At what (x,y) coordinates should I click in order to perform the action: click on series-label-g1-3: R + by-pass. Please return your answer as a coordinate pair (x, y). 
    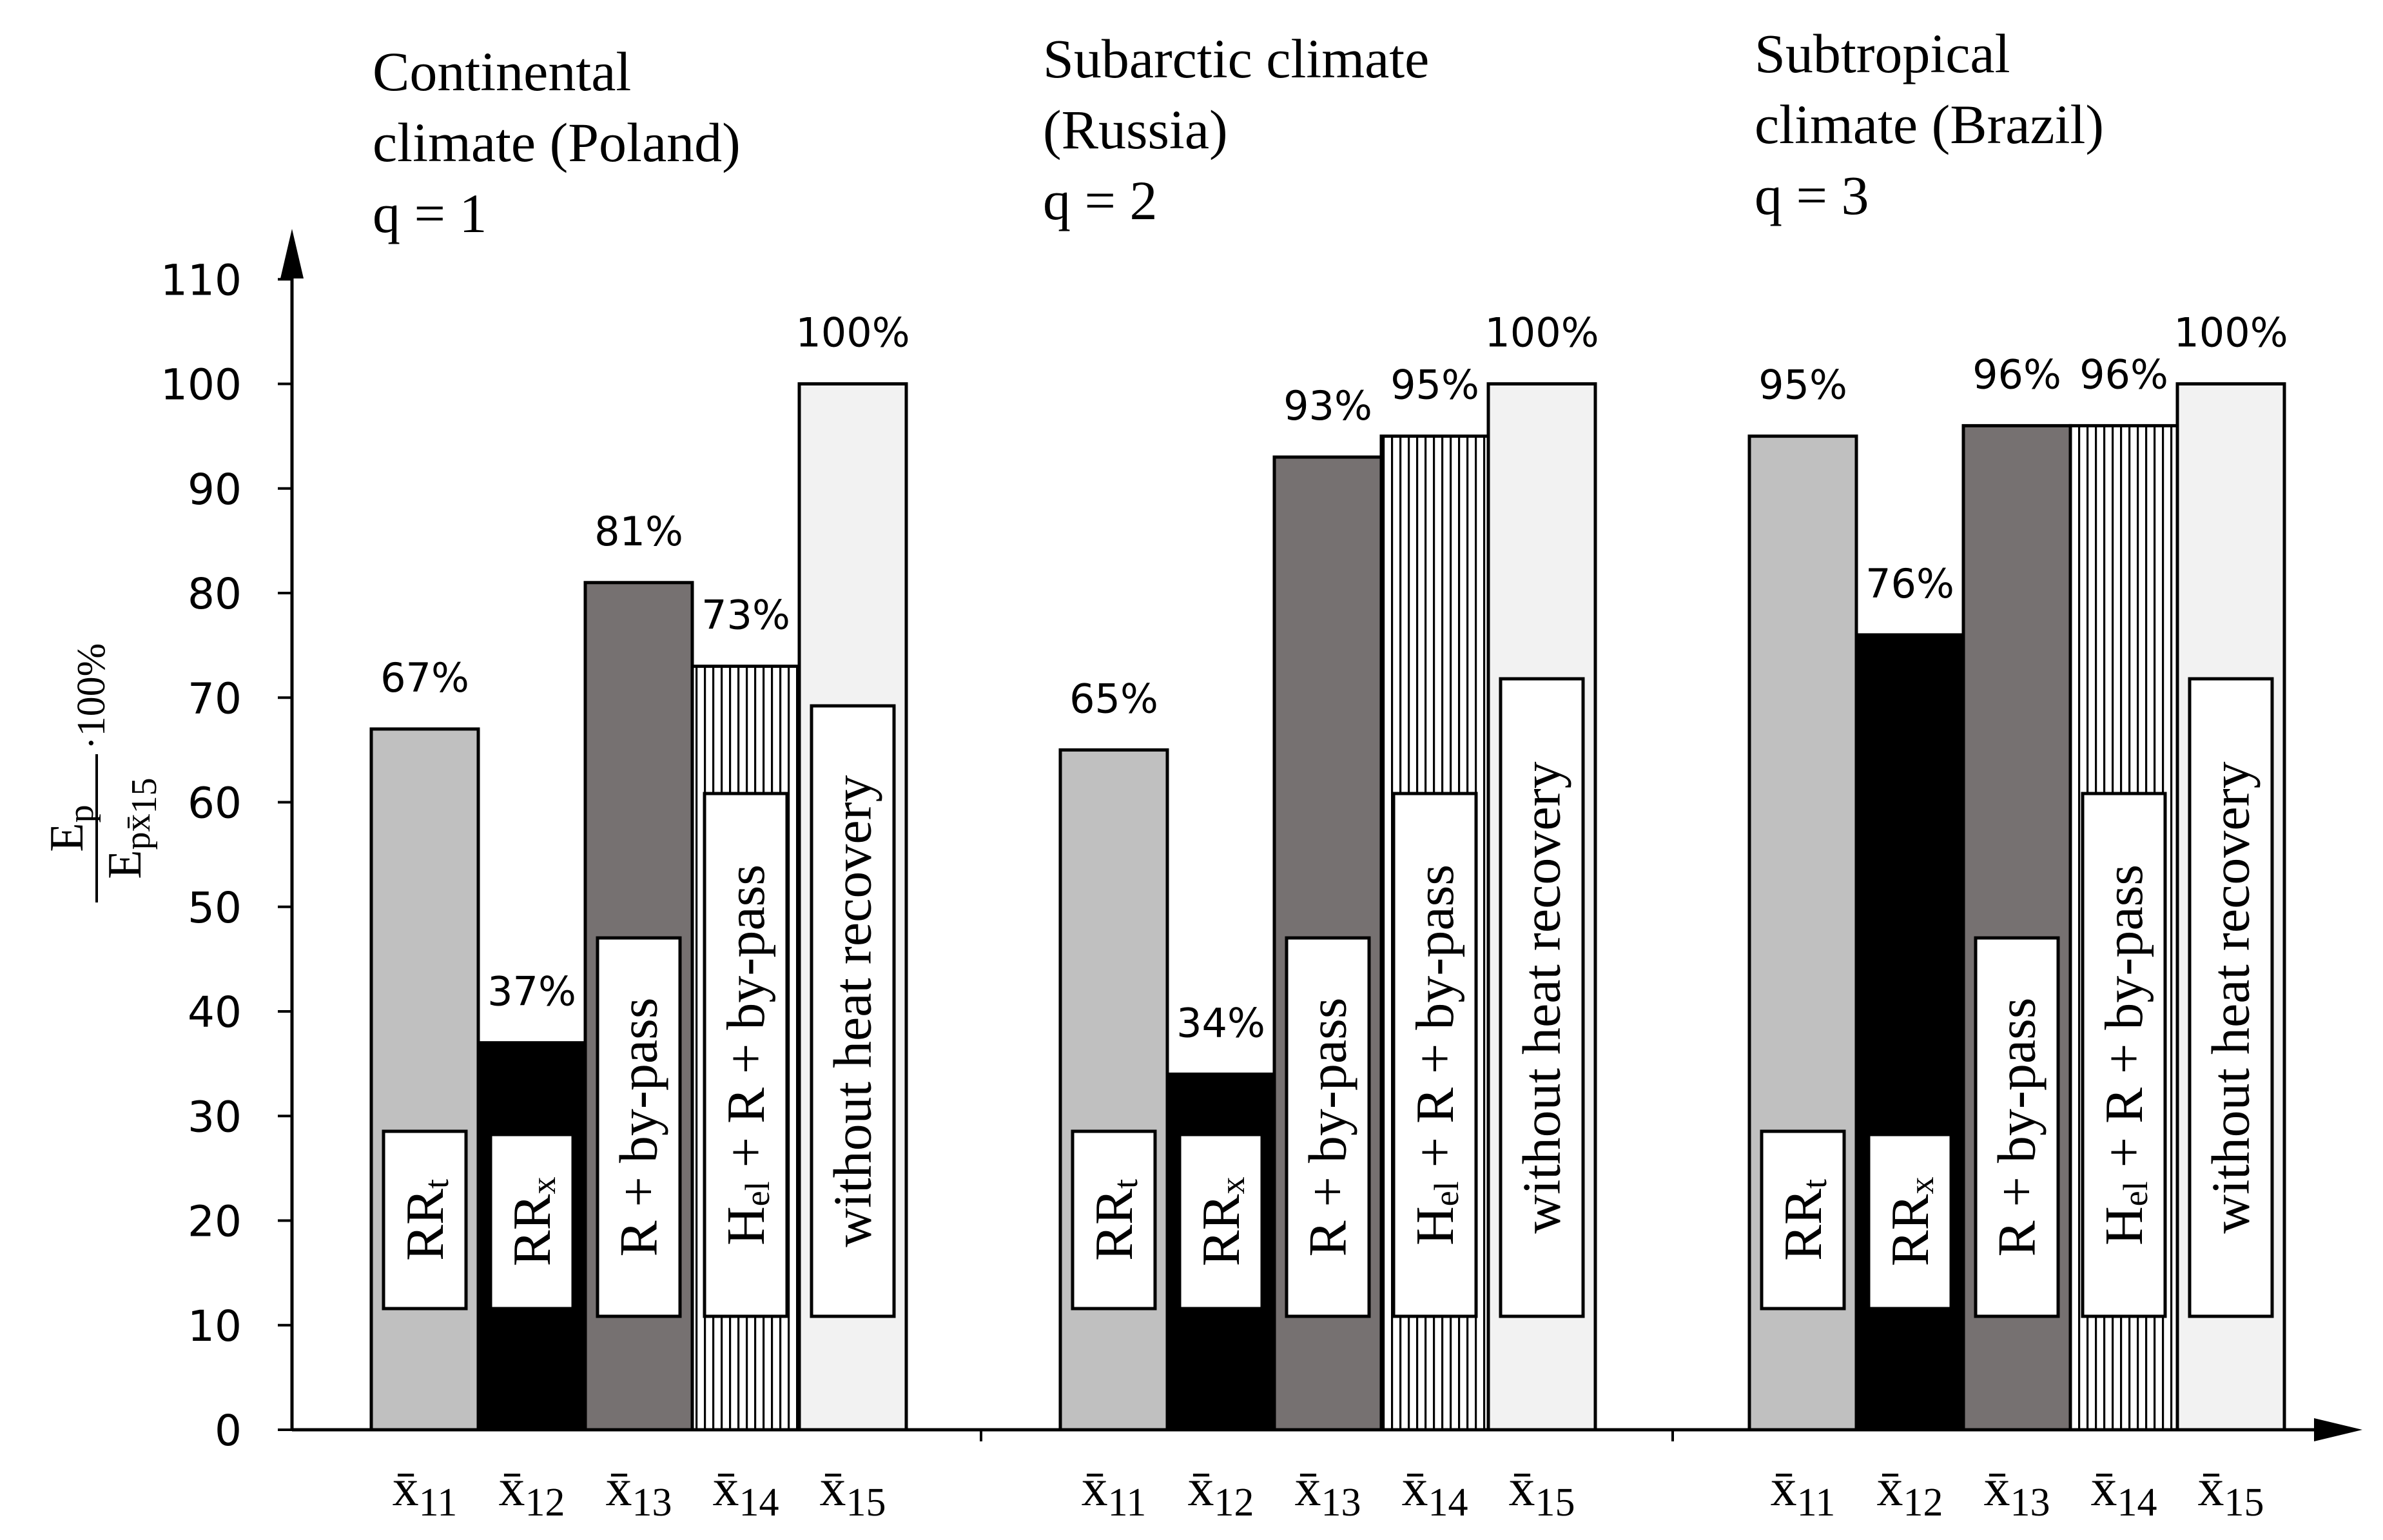
    Looking at the image, I should click on (639, 1126).